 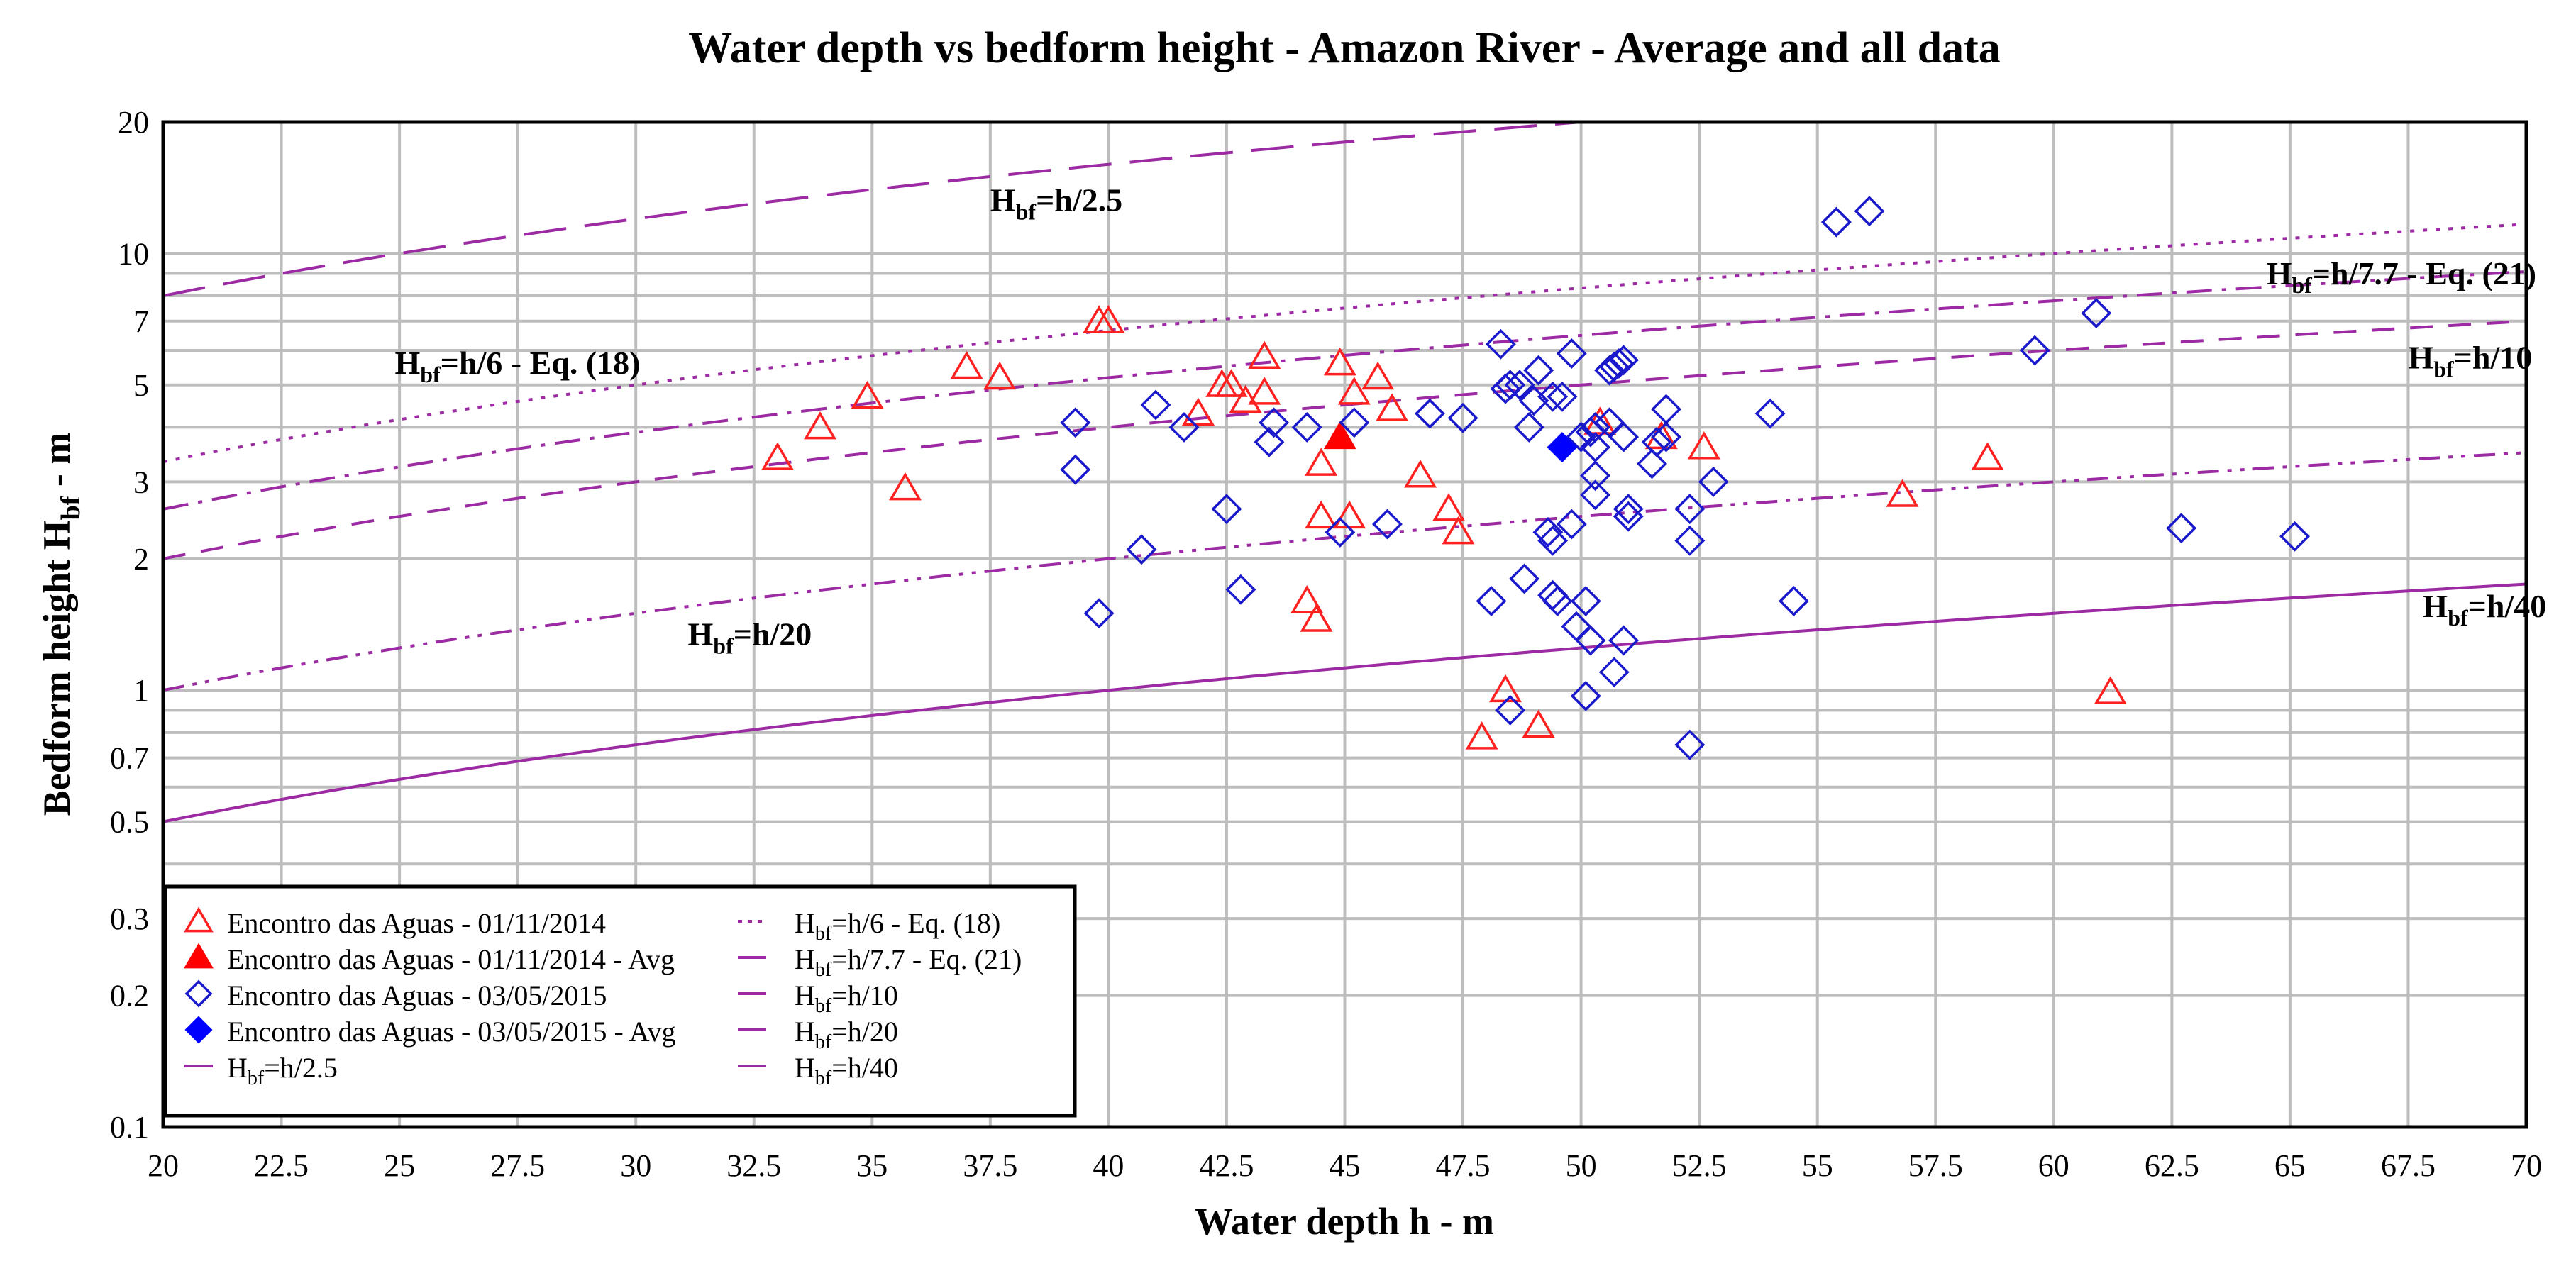 I want to click on x-tick-label: 50, so click(x=1581, y=1165).